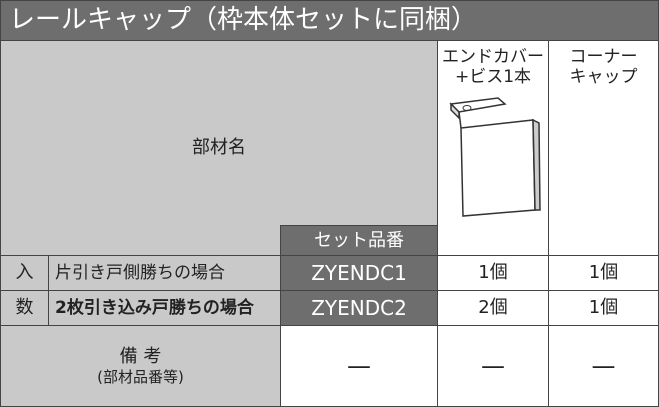  What do you see at coordinates (359, 308) in the screenshot?
I see `set-number: ZYENDC2` at bounding box center [359, 308].